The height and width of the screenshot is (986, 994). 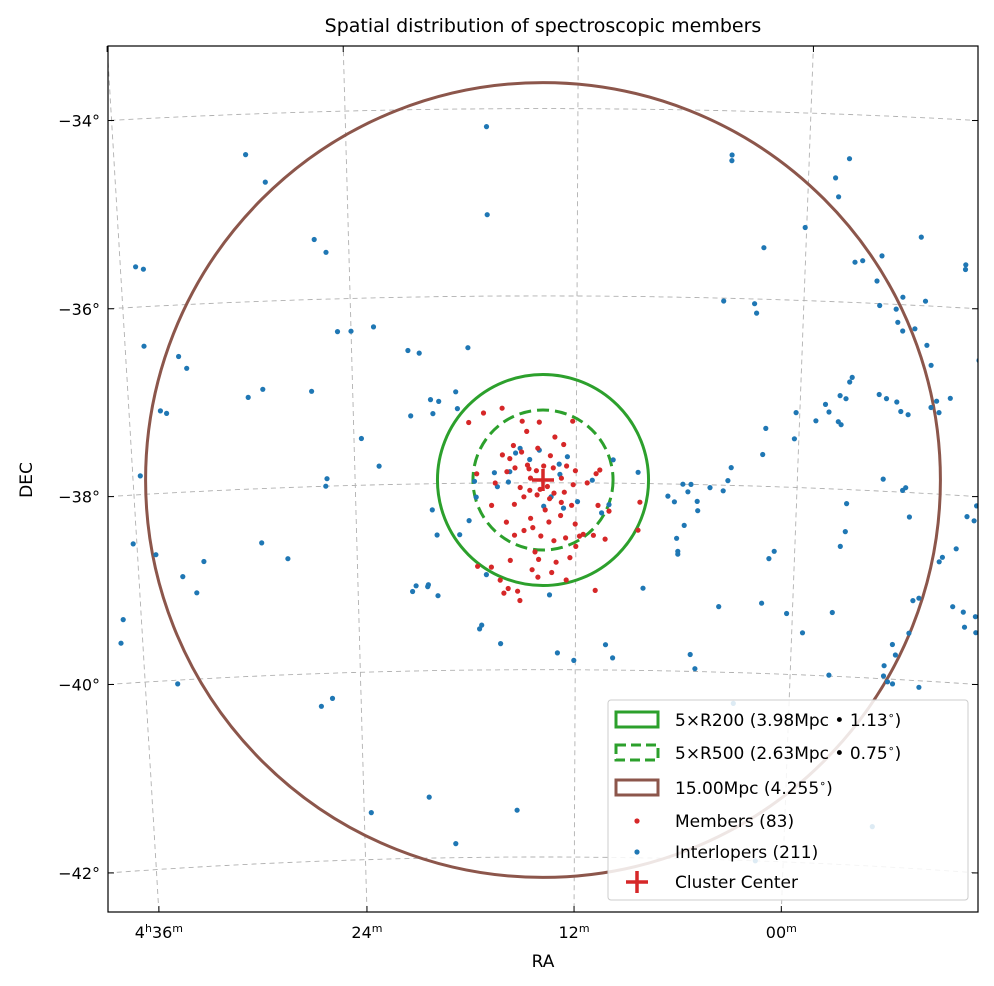 I want to click on legend-interloper-dot, so click(x=637, y=852).